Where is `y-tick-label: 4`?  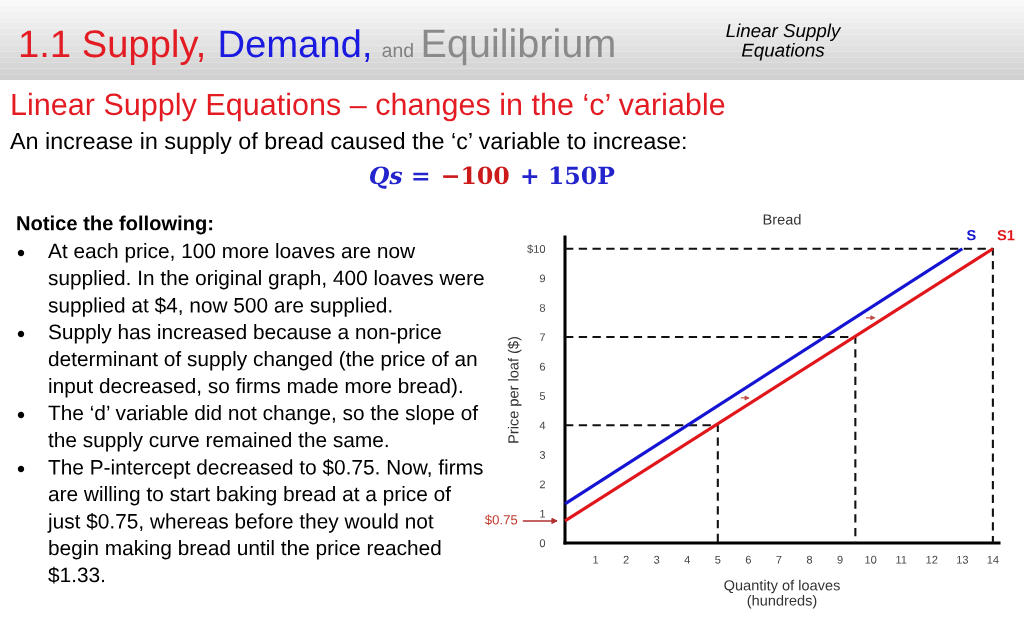
y-tick-label: 4 is located at coordinates (542, 425).